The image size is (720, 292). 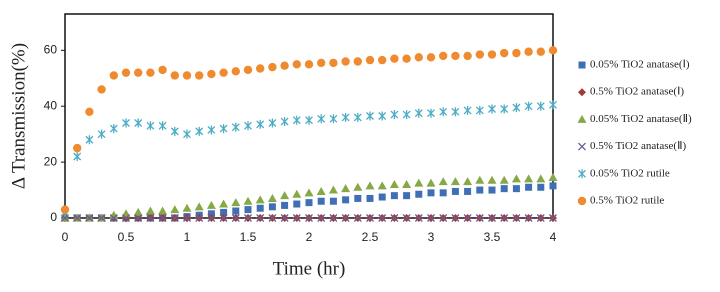 What do you see at coordinates (627, 201) in the screenshot?
I see `legend-label: 0.5% TiO2 rutile` at bounding box center [627, 201].